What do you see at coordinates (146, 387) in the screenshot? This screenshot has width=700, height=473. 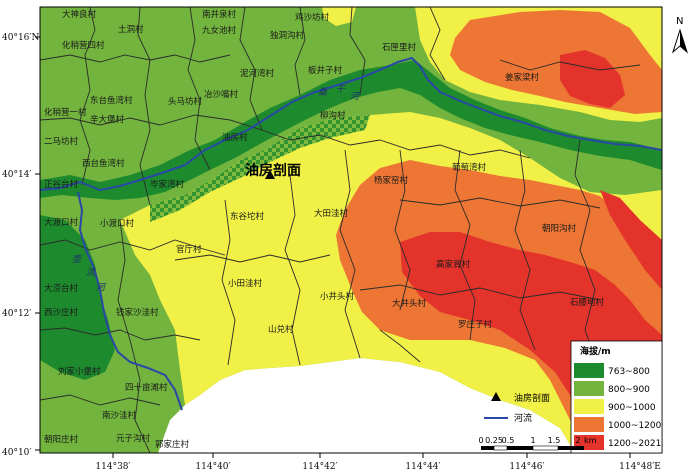 I see `village-label: 四十亩滩村` at bounding box center [146, 387].